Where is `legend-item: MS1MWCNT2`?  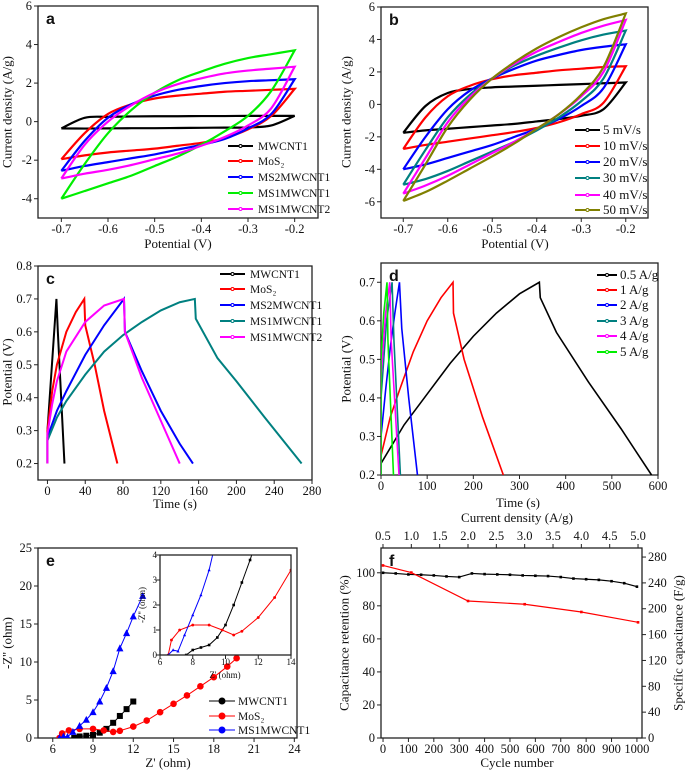
legend-item: MS1MWCNT2 is located at coordinates (271, 338).